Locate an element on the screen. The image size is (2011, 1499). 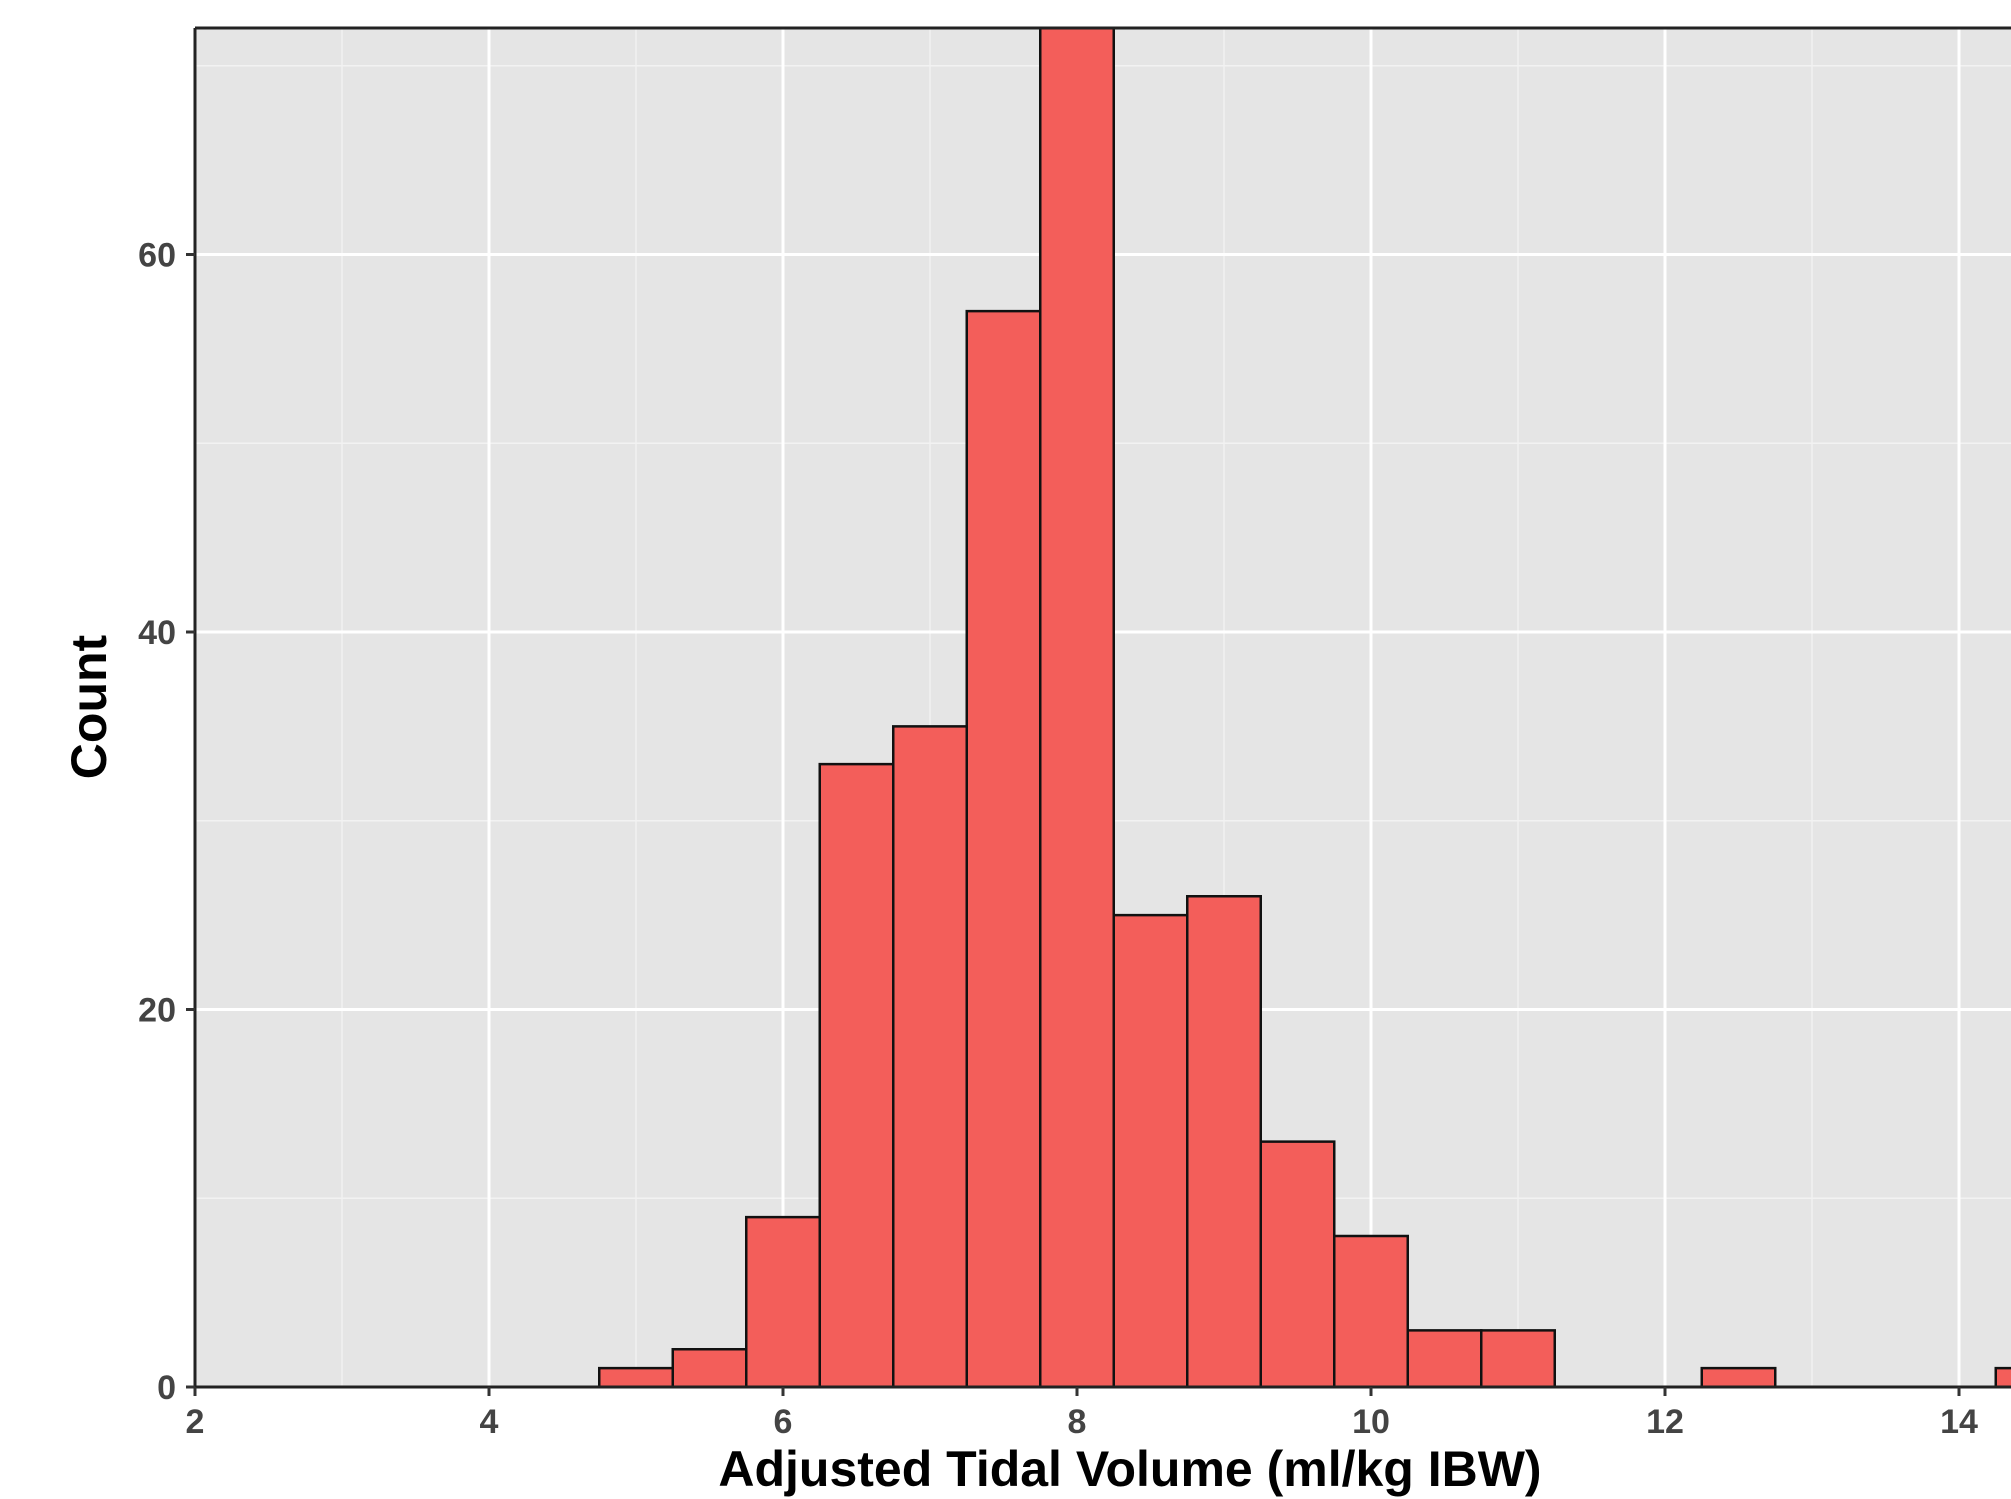
x-tick-label: 2 is located at coordinates (195, 1422).